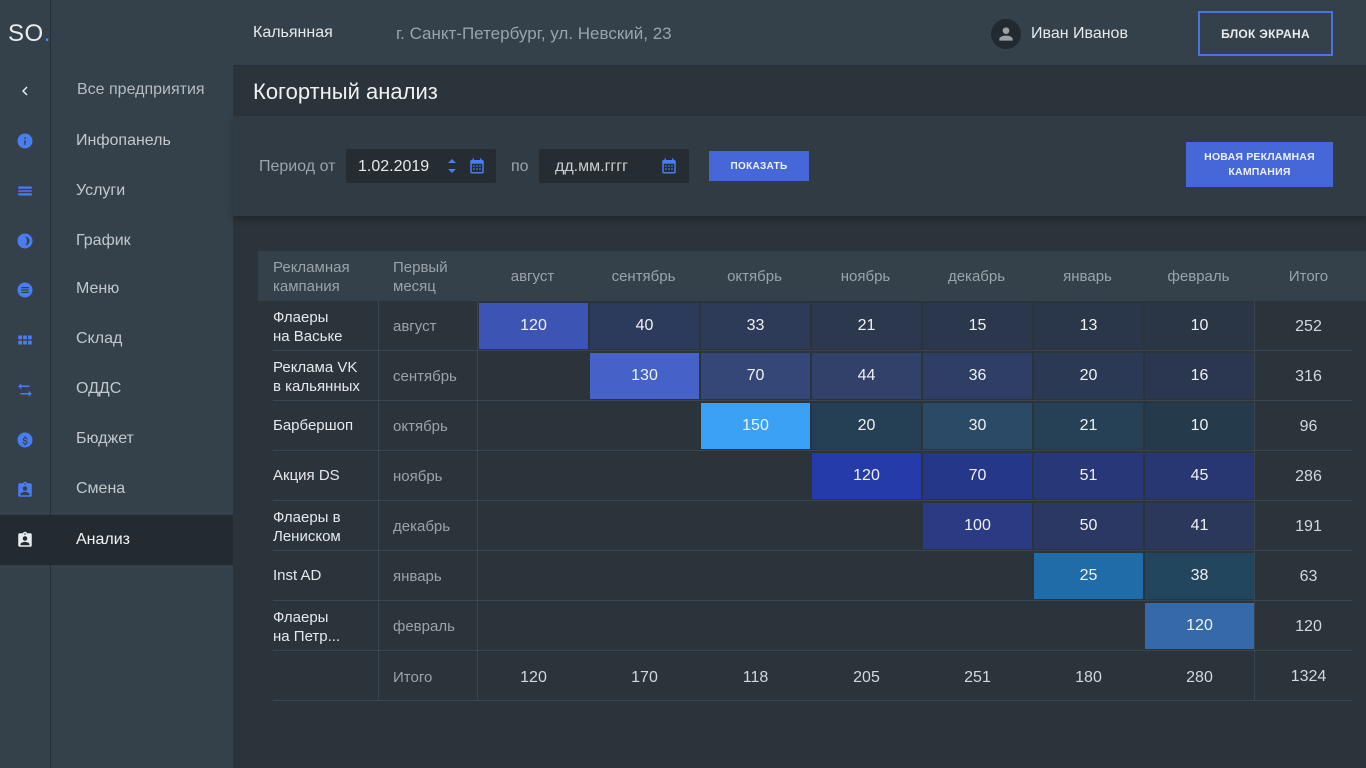  Describe the element at coordinates (1308, 526) in the screenshot. I see `row-total: 191` at that location.